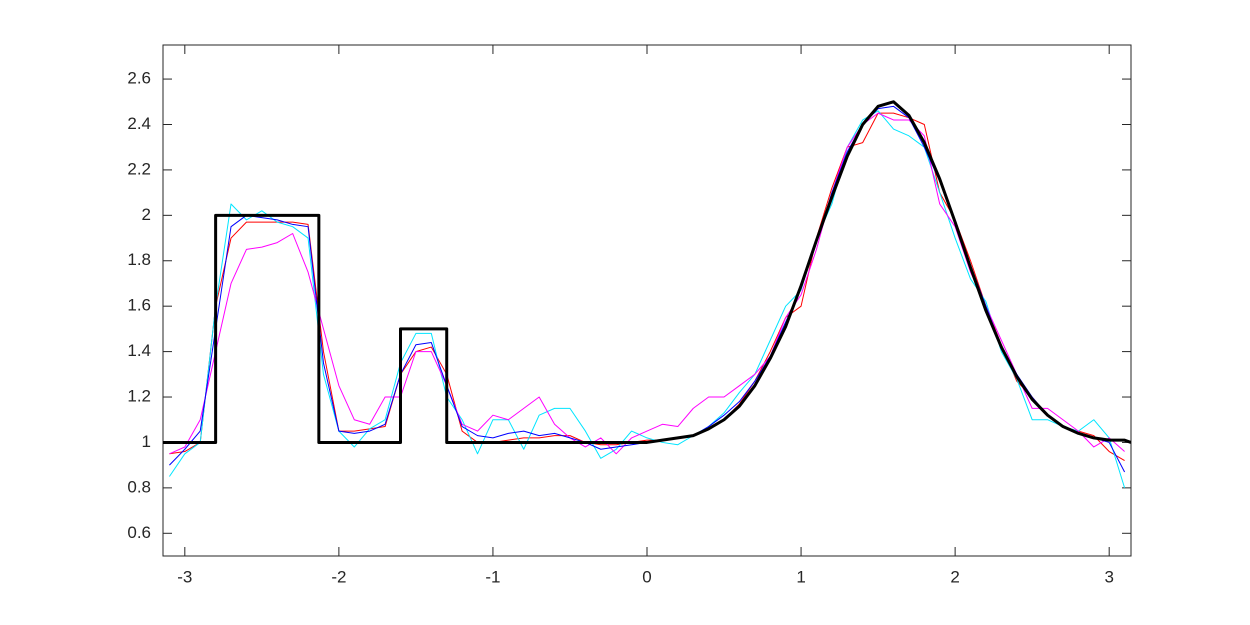 The image size is (1250, 625). Describe the element at coordinates (139, 396) in the screenshot. I see `y-tick-label: 1.2` at that location.